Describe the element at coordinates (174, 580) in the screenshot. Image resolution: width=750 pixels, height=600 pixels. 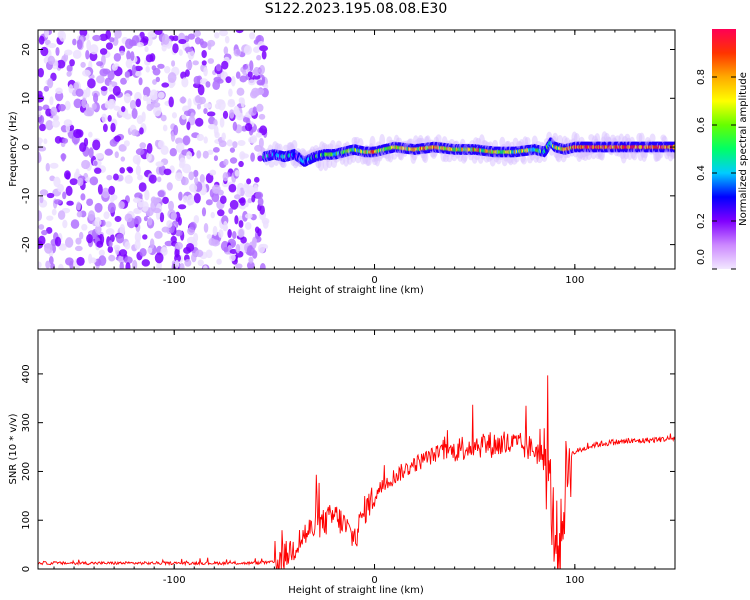
I see `snr-x-tick-label: -100` at that location.